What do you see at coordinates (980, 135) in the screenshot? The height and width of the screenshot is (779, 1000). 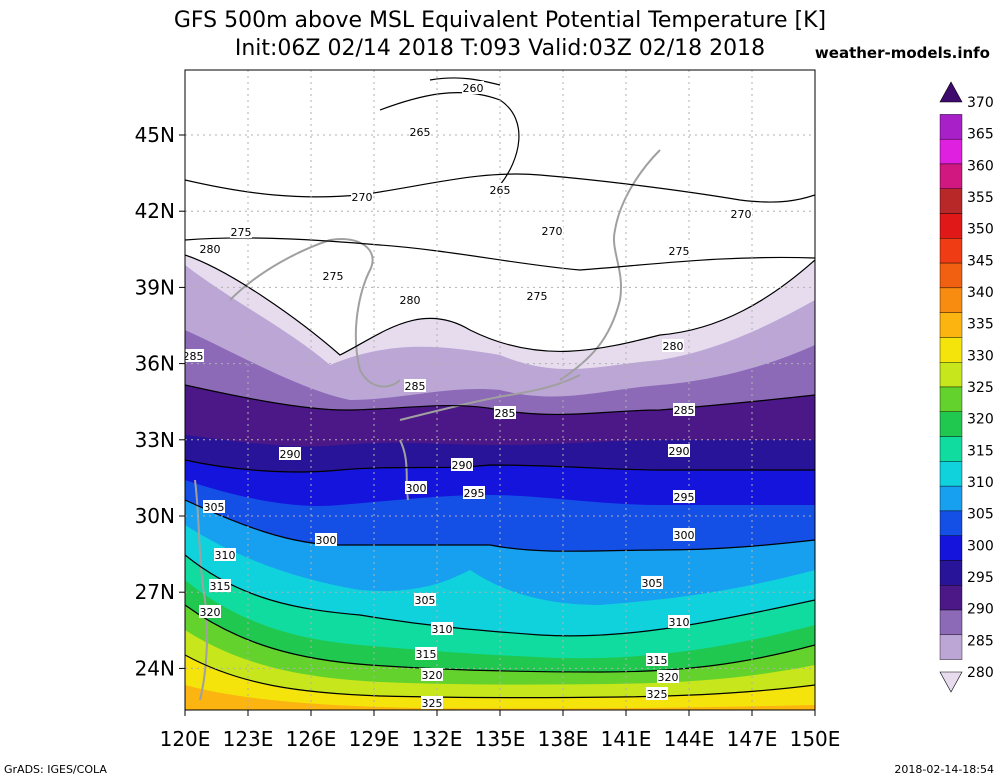 I see `colorbar-label: 365` at bounding box center [980, 135].